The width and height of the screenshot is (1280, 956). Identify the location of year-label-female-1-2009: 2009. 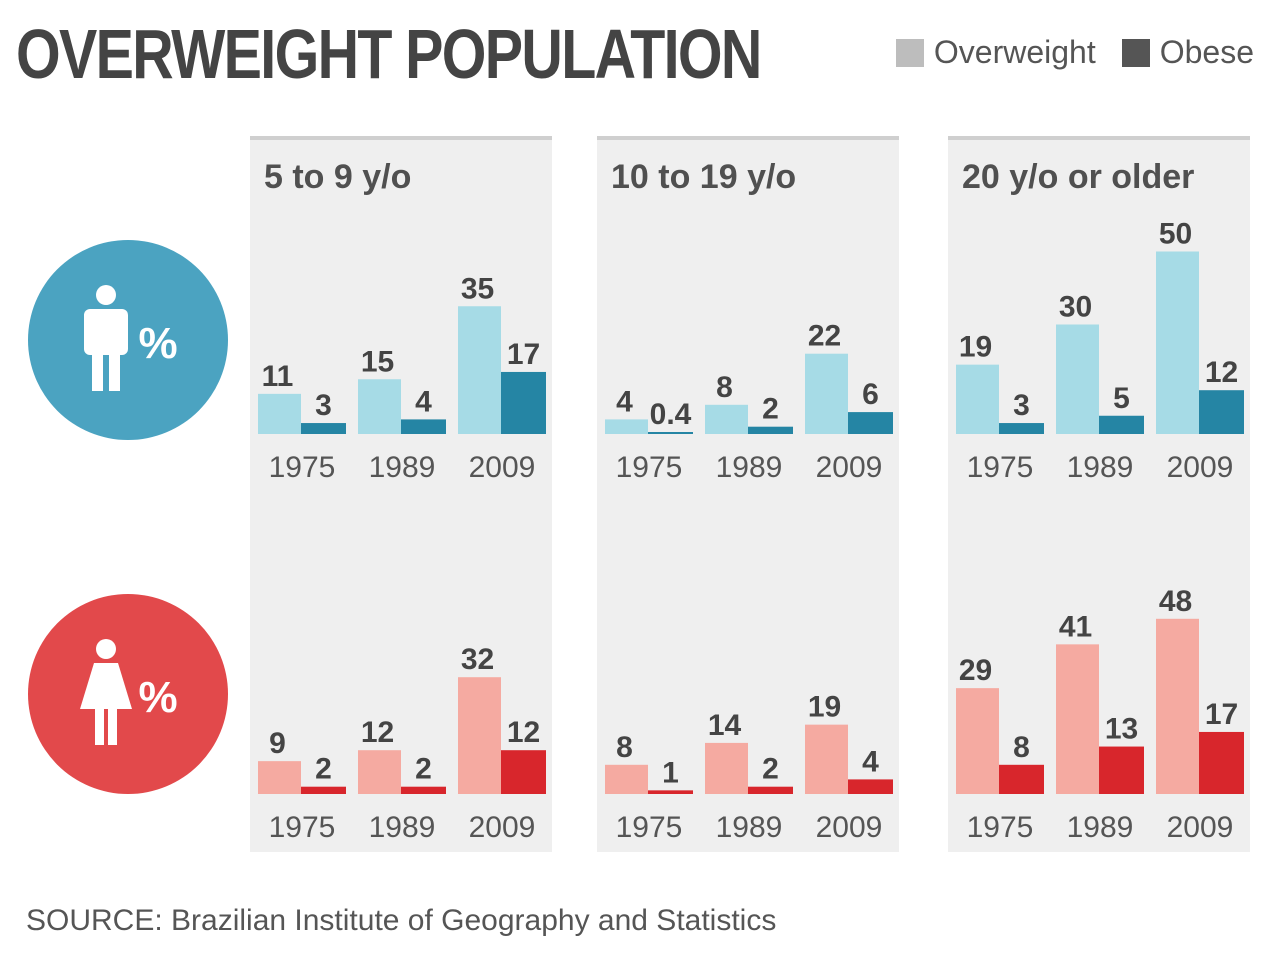
(502, 827).